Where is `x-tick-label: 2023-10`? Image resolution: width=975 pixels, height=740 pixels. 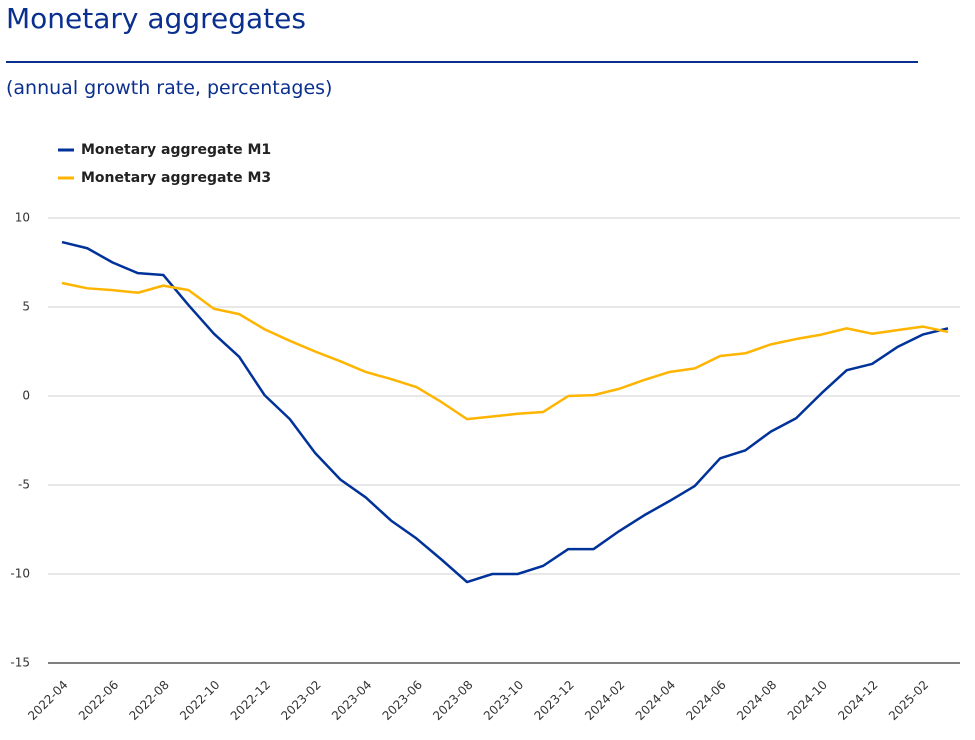 x-tick-label: 2023-10 is located at coordinates (503, 700).